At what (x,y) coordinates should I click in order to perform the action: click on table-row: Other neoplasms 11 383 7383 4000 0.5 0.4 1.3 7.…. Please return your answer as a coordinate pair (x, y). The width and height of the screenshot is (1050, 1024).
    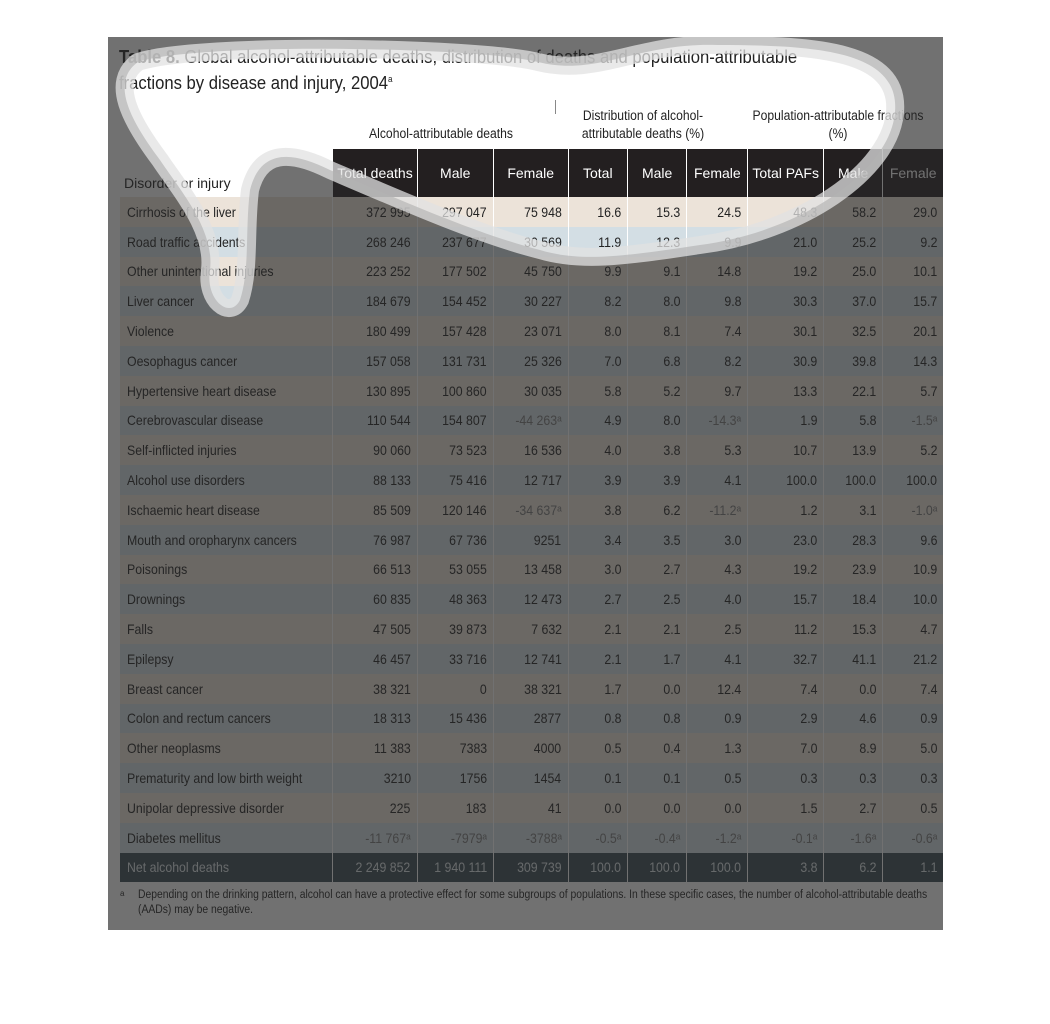
    Looking at the image, I should click on (531, 748).